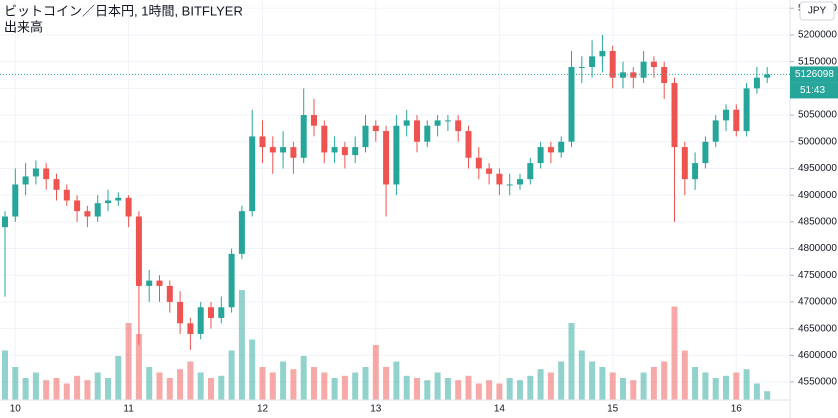 Image resolution: width=838 pixels, height=418 pixels. What do you see at coordinates (817, 248) in the screenshot?
I see `y-tick-label: 4800000` at bounding box center [817, 248].